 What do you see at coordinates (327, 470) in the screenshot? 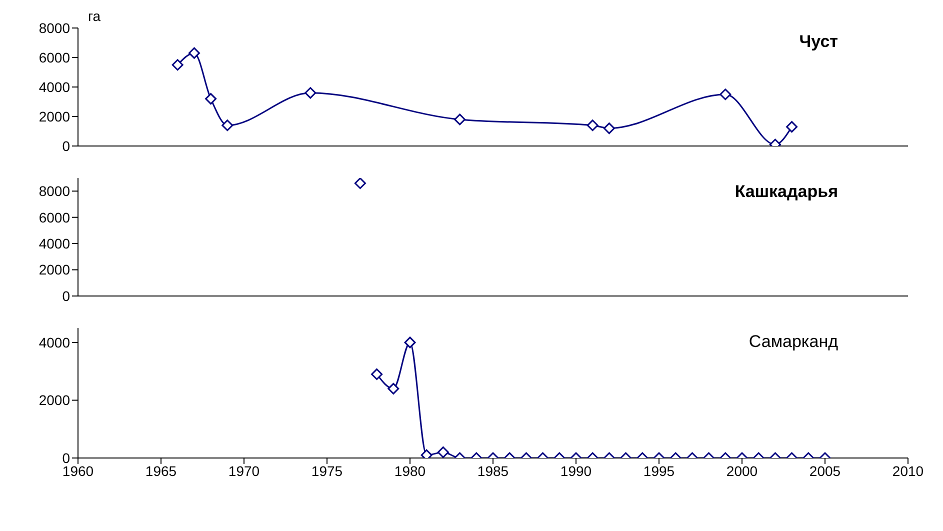
I see `x-tick-label: 1975` at bounding box center [327, 470].